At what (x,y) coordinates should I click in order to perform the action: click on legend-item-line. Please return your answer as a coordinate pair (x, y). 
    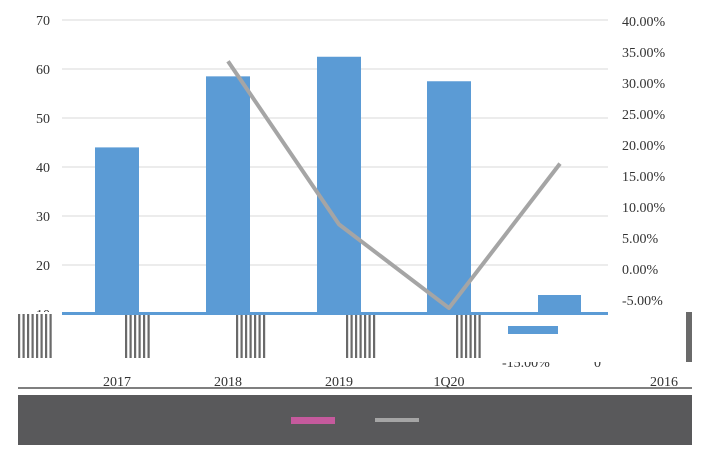
    Looking at the image, I should click on (397, 420).